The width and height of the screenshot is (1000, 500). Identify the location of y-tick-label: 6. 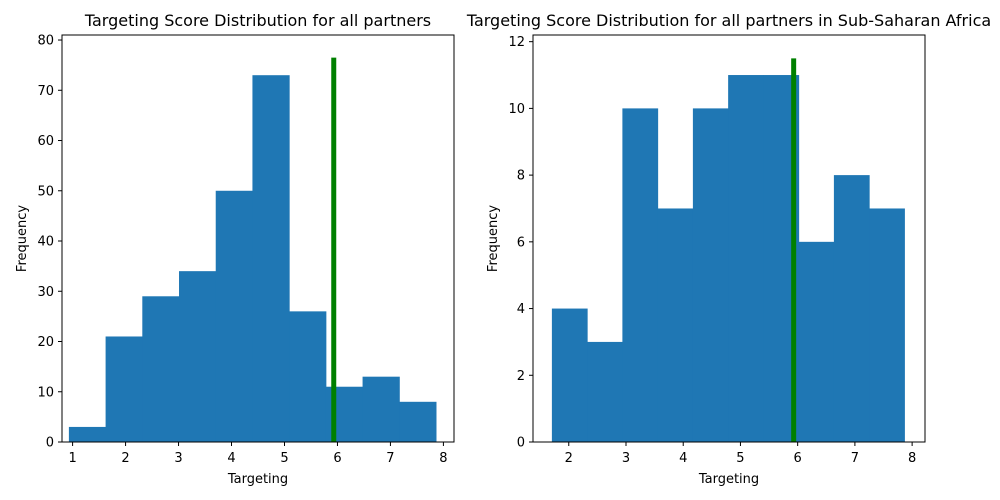
(521, 242).